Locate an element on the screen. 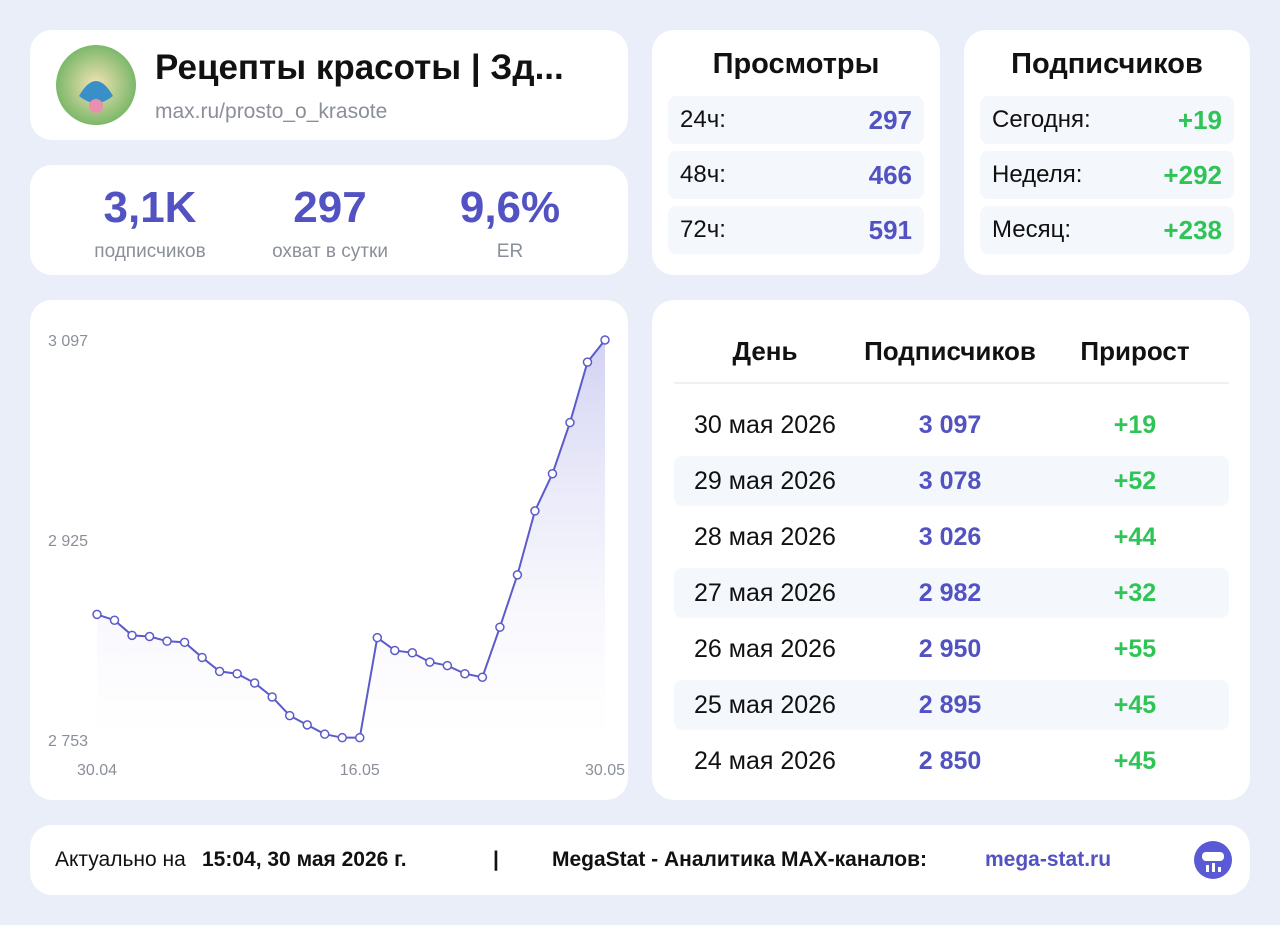 This screenshot has width=1280, height=925. y-tick-label: 2 753 is located at coordinates (68, 741).